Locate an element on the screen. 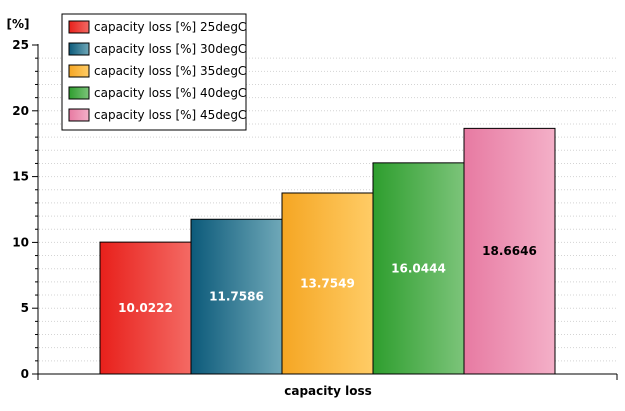  data-label: 10.0222 is located at coordinates (145, 308).